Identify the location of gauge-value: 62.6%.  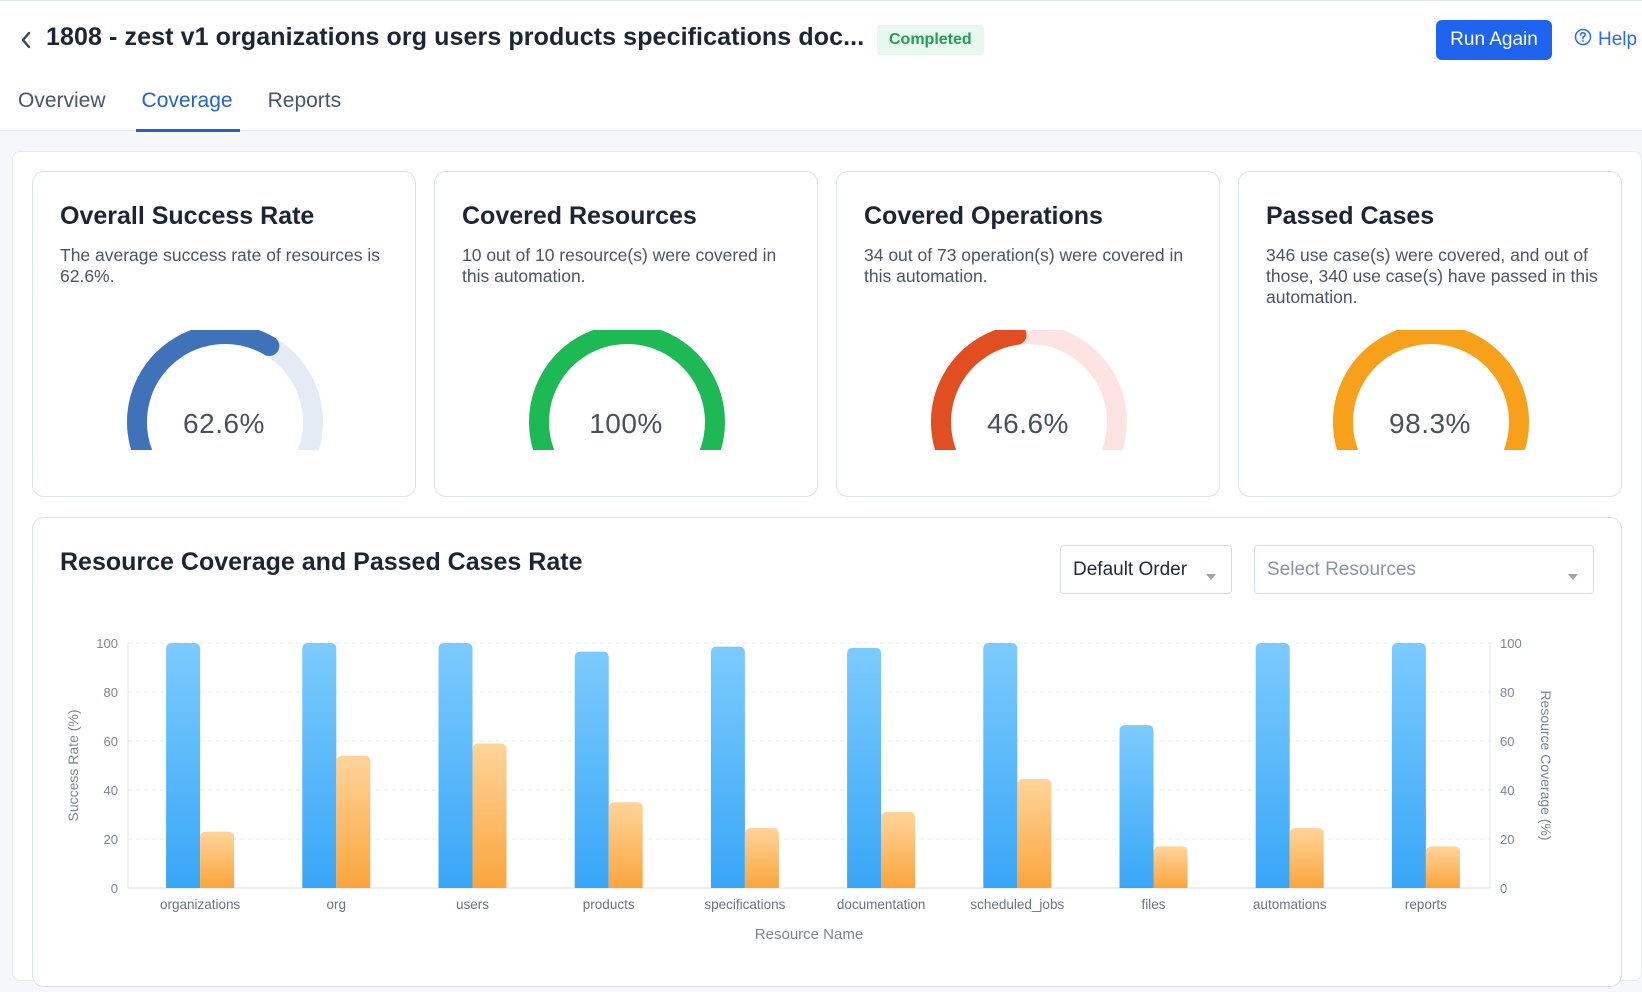
(224, 423).